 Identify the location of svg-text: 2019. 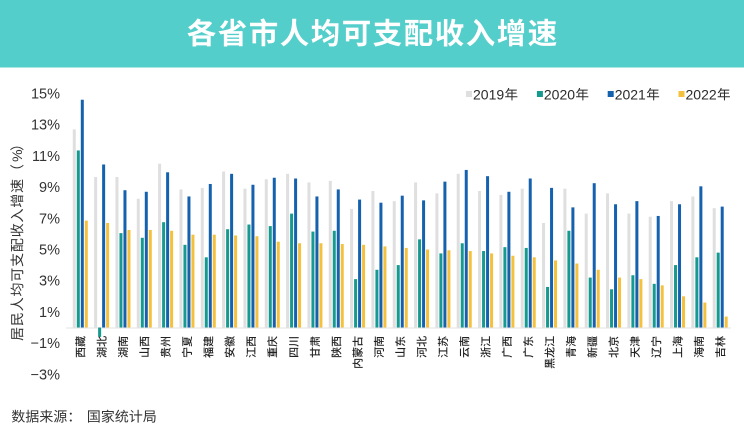
(488, 94).